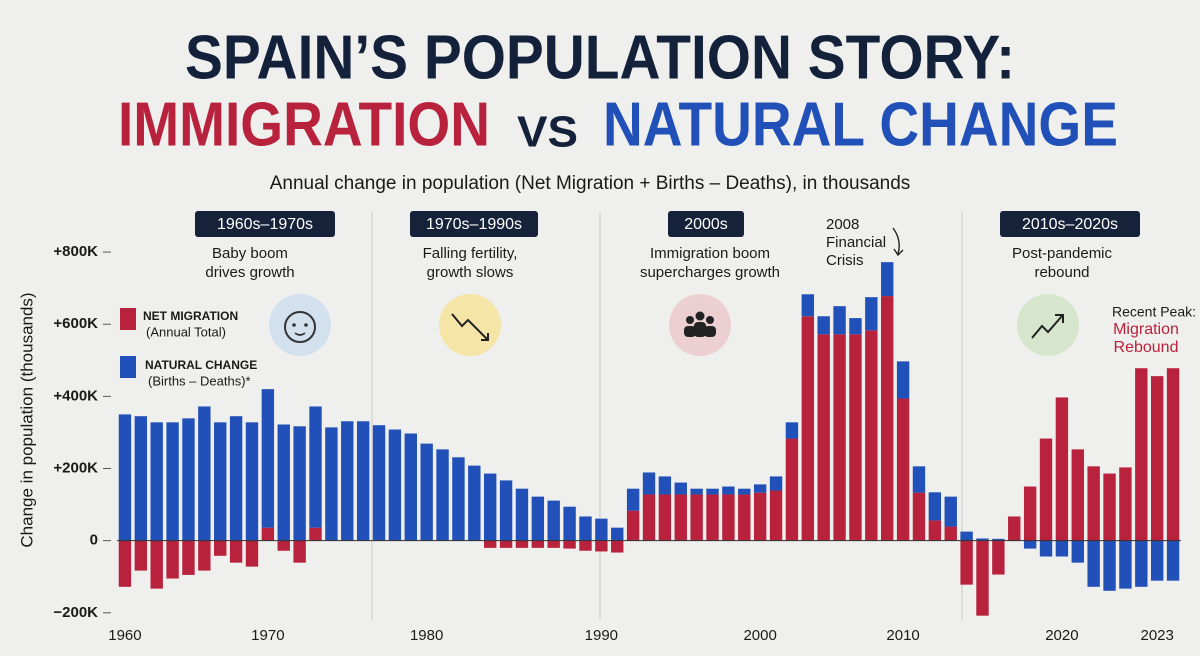 Image resolution: width=1200 pixels, height=656 pixels. I want to click on era-caption: rebound, so click(1061, 272).